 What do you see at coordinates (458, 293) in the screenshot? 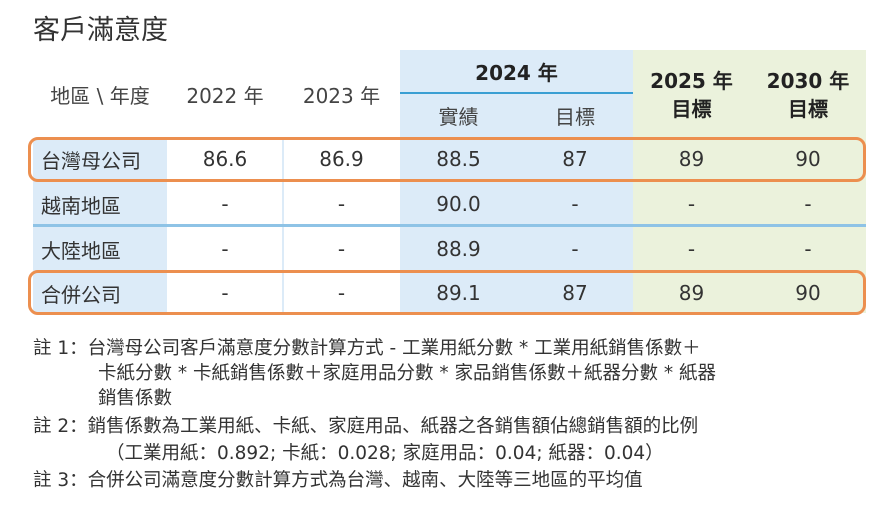
I see `table-cell-v2024-actual: 89.1` at bounding box center [458, 293].